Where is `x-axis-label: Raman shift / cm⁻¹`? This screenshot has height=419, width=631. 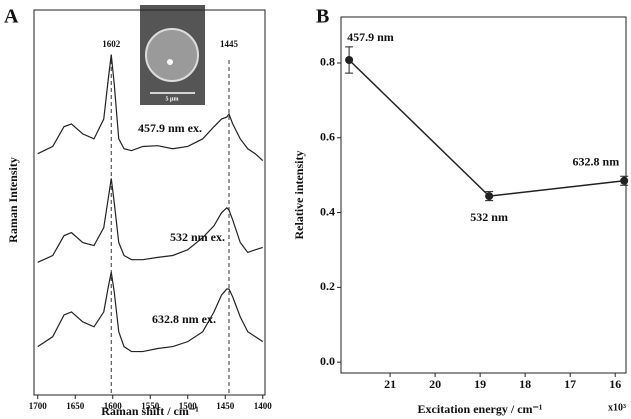
x-axis-label: Raman shift / cm⁻¹ is located at coordinates (150, 411).